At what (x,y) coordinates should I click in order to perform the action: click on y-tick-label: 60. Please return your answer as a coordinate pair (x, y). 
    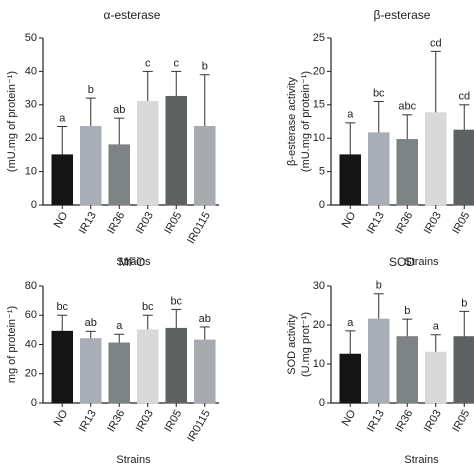
    Looking at the image, I should click on (31, 315).